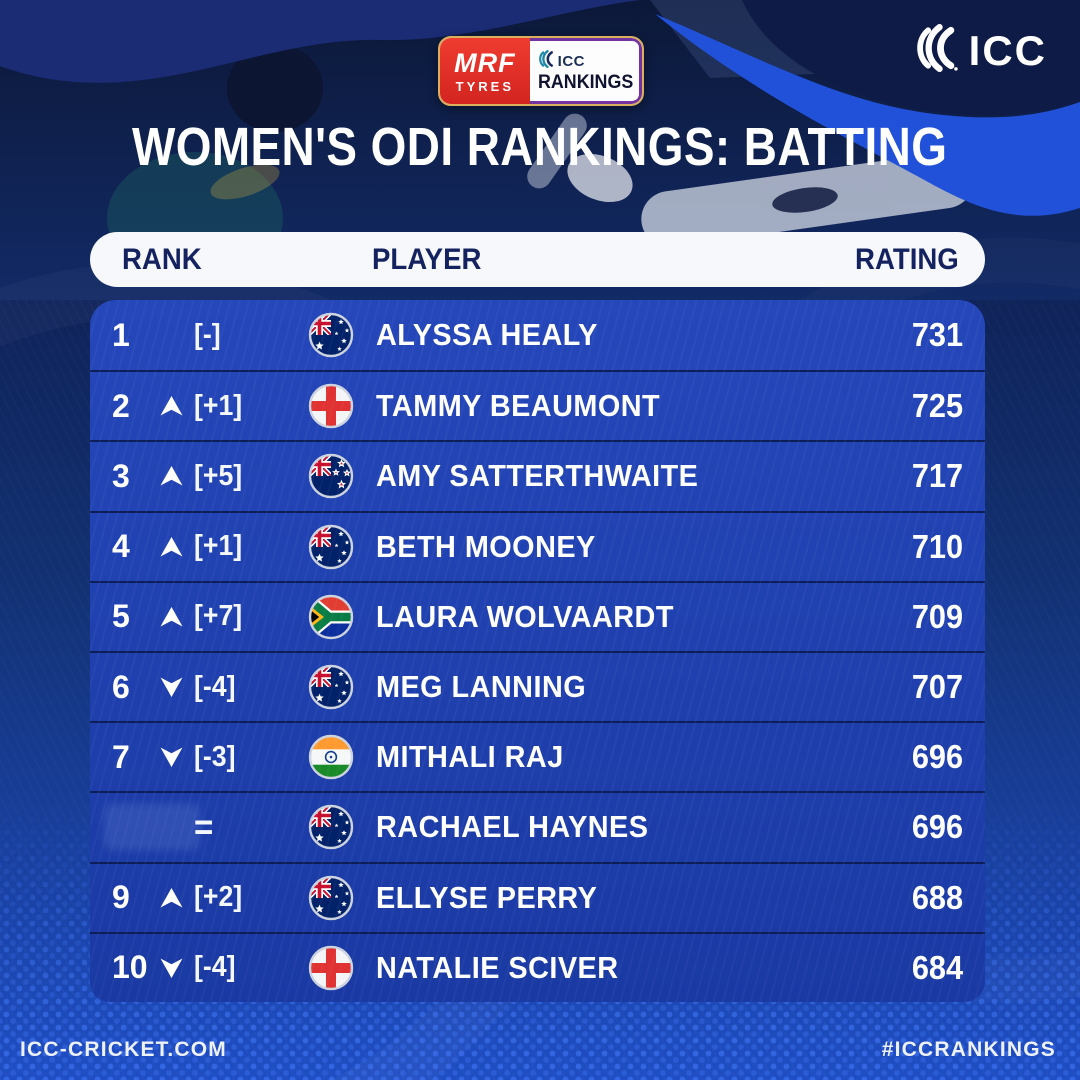 Image resolution: width=1080 pixels, height=1080 pixels. What do you see at coordinates (487, 897) in the screenshot?
I see `player-name: ELLYSE PERRY` at bounding box center [487, 897].